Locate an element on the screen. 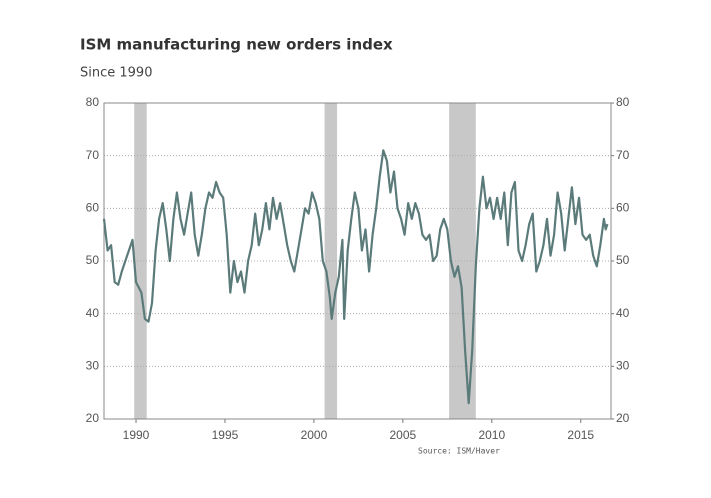 Image resolution: width=711 pixels, height=498 pixels. y-tick-label: 70 is located at coordinates (93, 155).